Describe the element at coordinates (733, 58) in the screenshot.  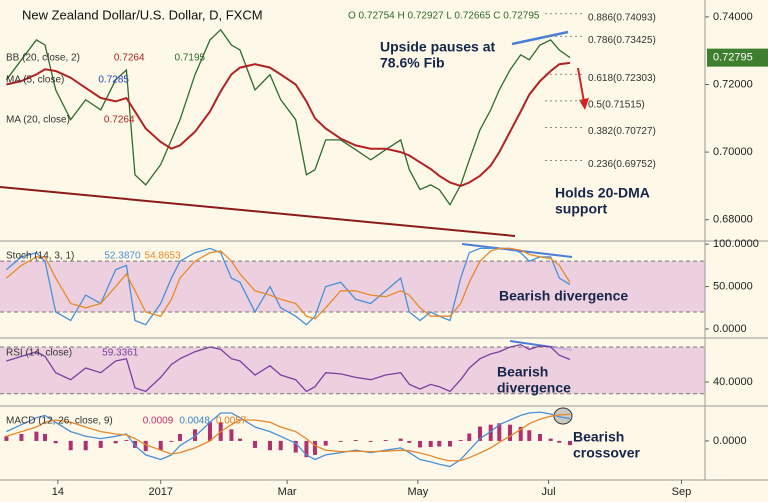
I see `last-price-label: 0.72795` at that location.